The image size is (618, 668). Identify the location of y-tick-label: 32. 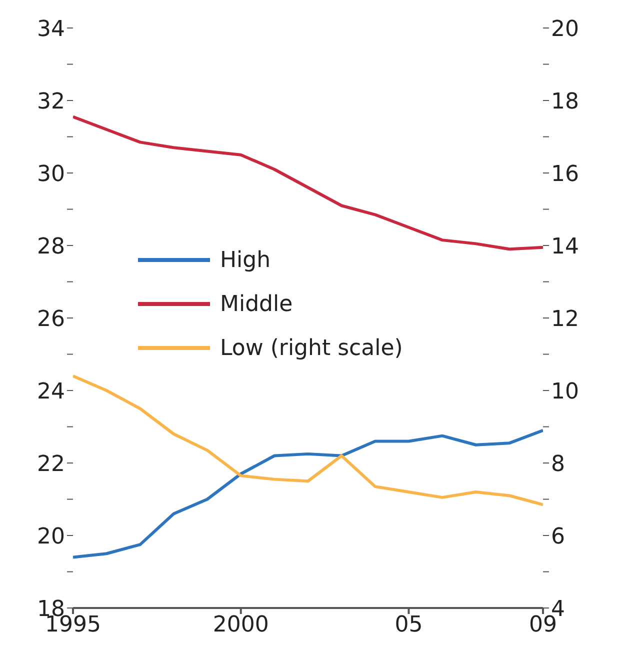
(51, 101).